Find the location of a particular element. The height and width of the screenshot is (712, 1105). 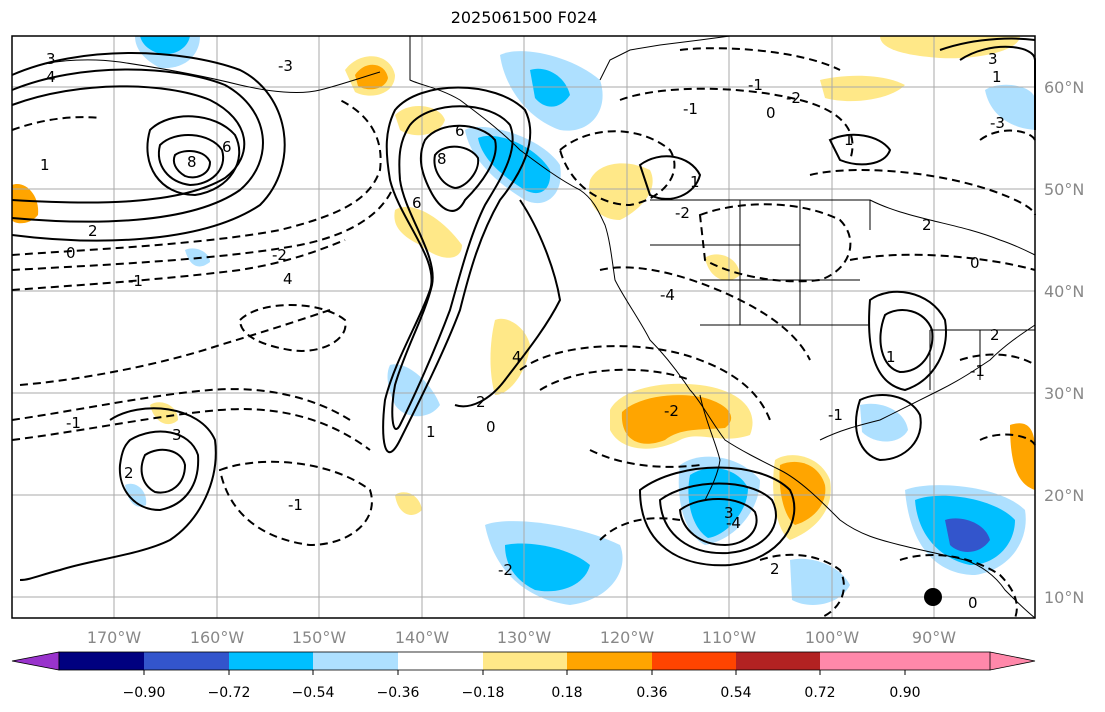

lon-label: 150°W is located at coordinates (319, 637).